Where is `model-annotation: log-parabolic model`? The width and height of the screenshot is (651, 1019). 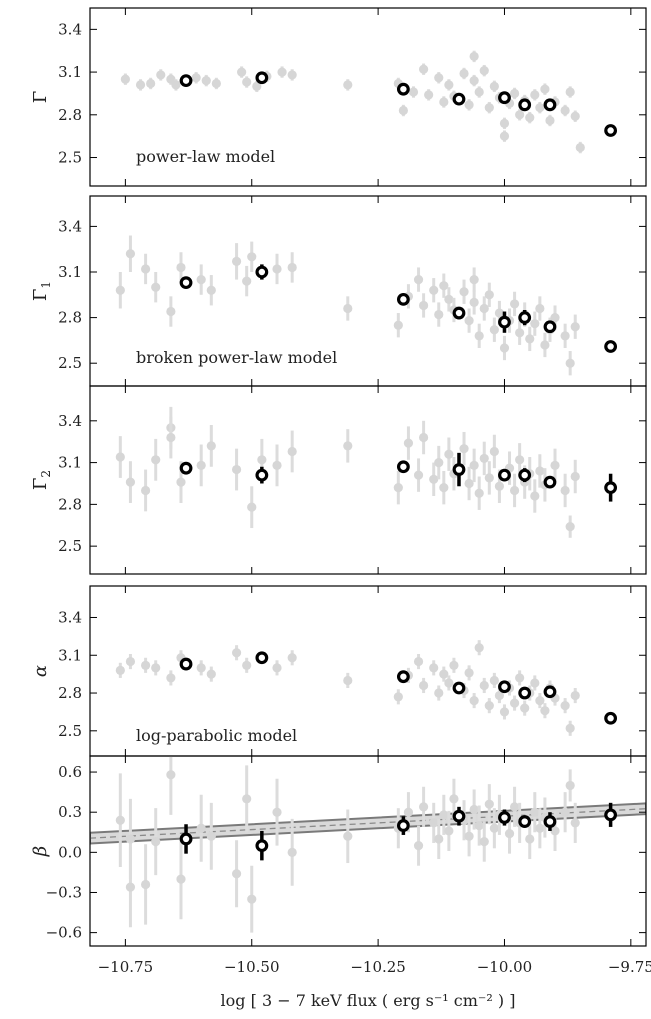
model-annotation: log-parabolic model is located at coordinates (216, 735).